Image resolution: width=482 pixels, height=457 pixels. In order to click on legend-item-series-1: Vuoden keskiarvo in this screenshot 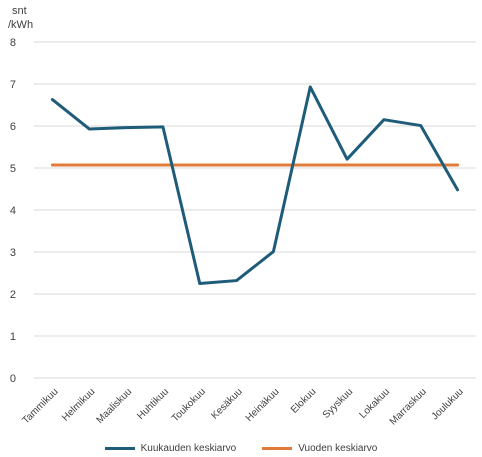, I will do `click(319, 448)`.